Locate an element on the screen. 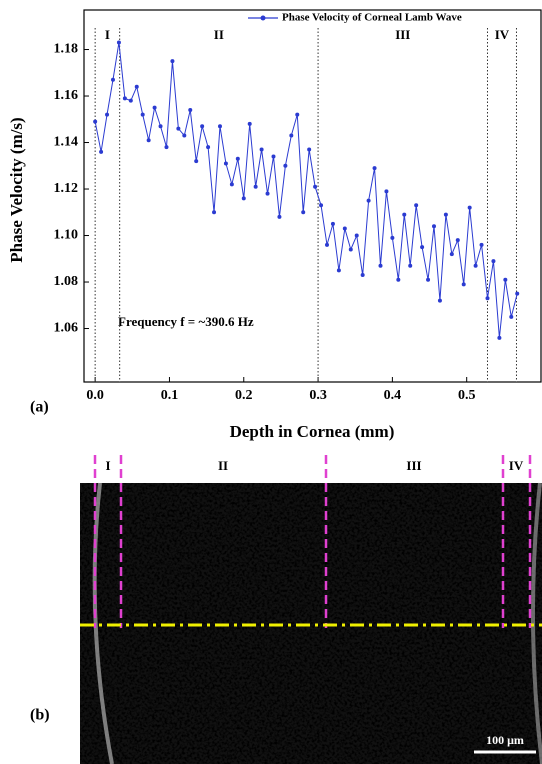  panel-label: (a) is located at coordinates (39, 407).